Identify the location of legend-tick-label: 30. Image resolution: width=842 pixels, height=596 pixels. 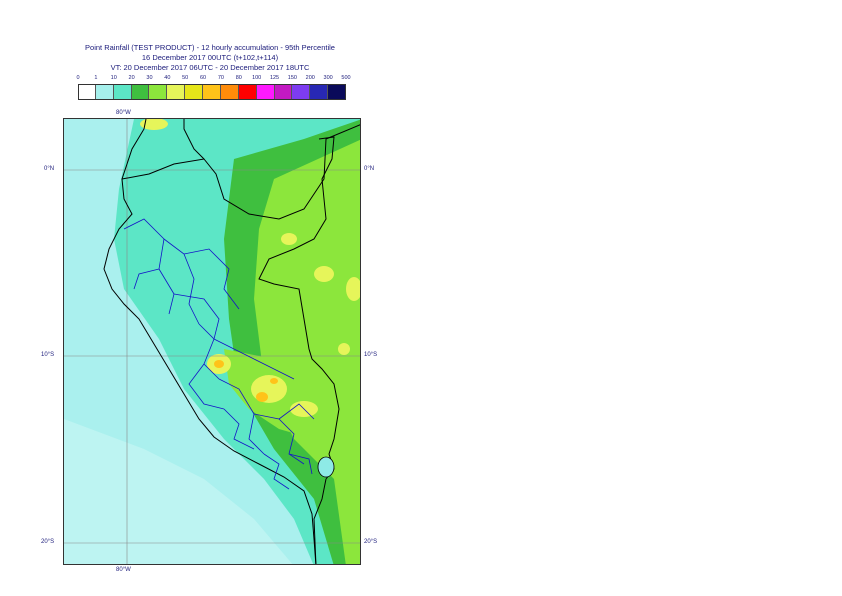
(149, 78).